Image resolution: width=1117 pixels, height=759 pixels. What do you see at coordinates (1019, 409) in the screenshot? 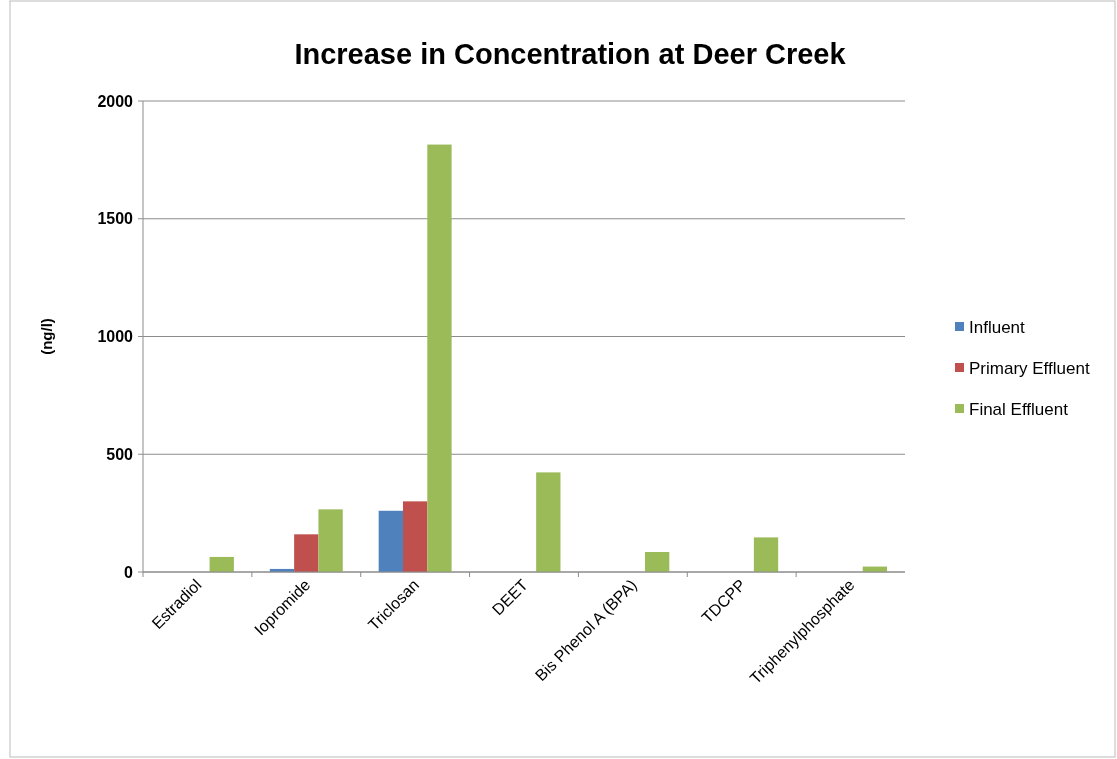
I see `legend-label: Final Effluent` at bounding box center [1019, 409].